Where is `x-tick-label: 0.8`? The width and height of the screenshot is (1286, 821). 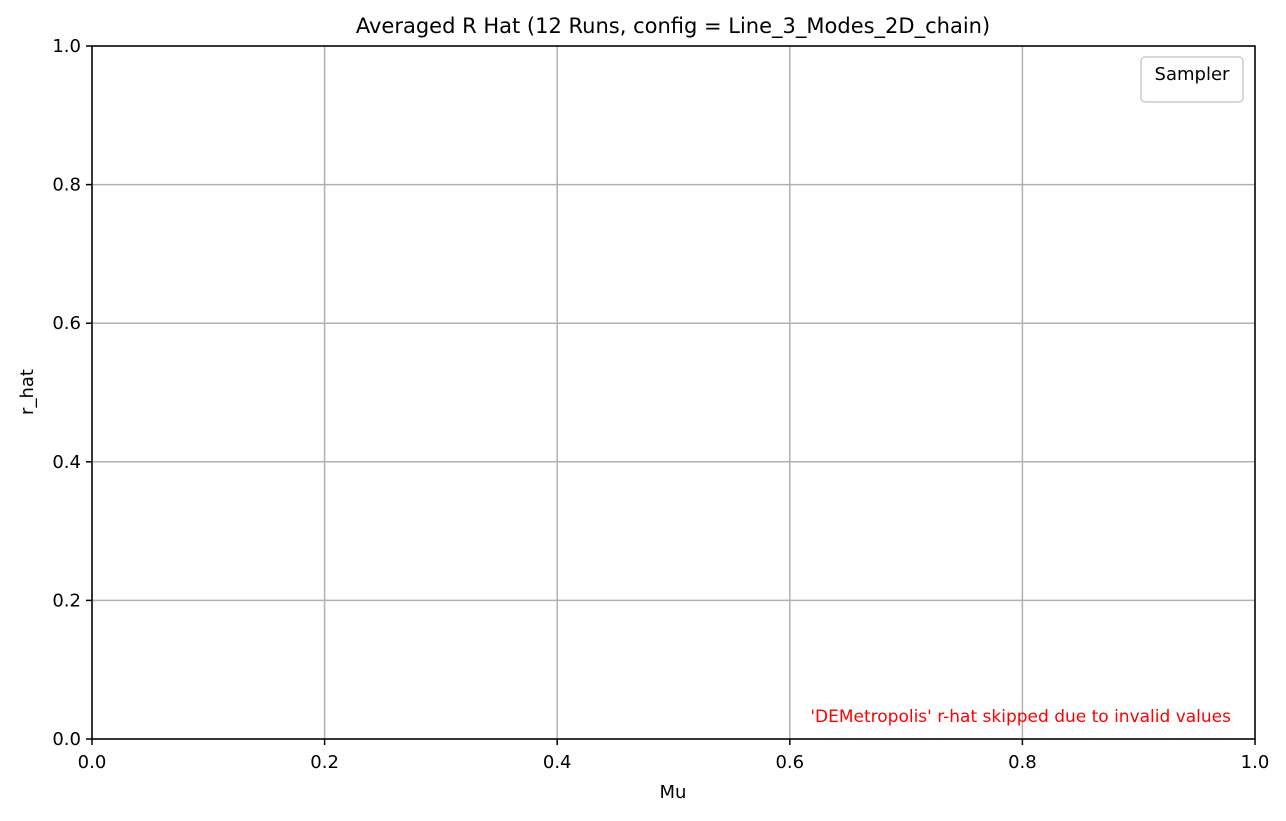 x-tick-label: 0.8 is located at coordinates (1022, 762).